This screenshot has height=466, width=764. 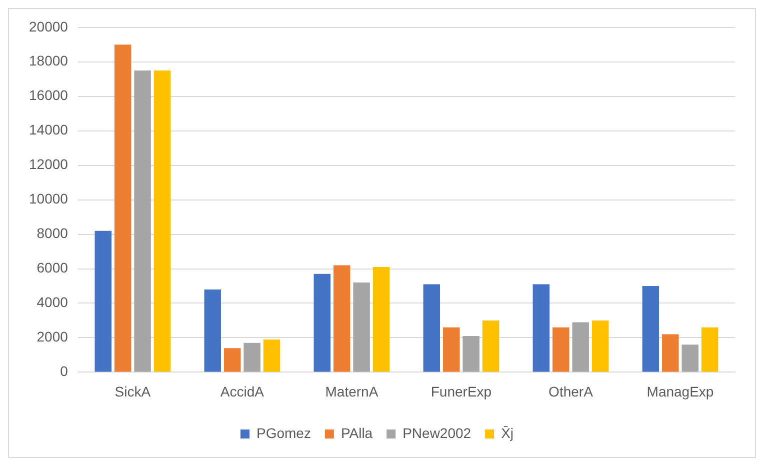 What do you see at coordinates (571, 391) in the screenshot?
I see `x-tick-label: OtherA` at bounding box center [571, 391].